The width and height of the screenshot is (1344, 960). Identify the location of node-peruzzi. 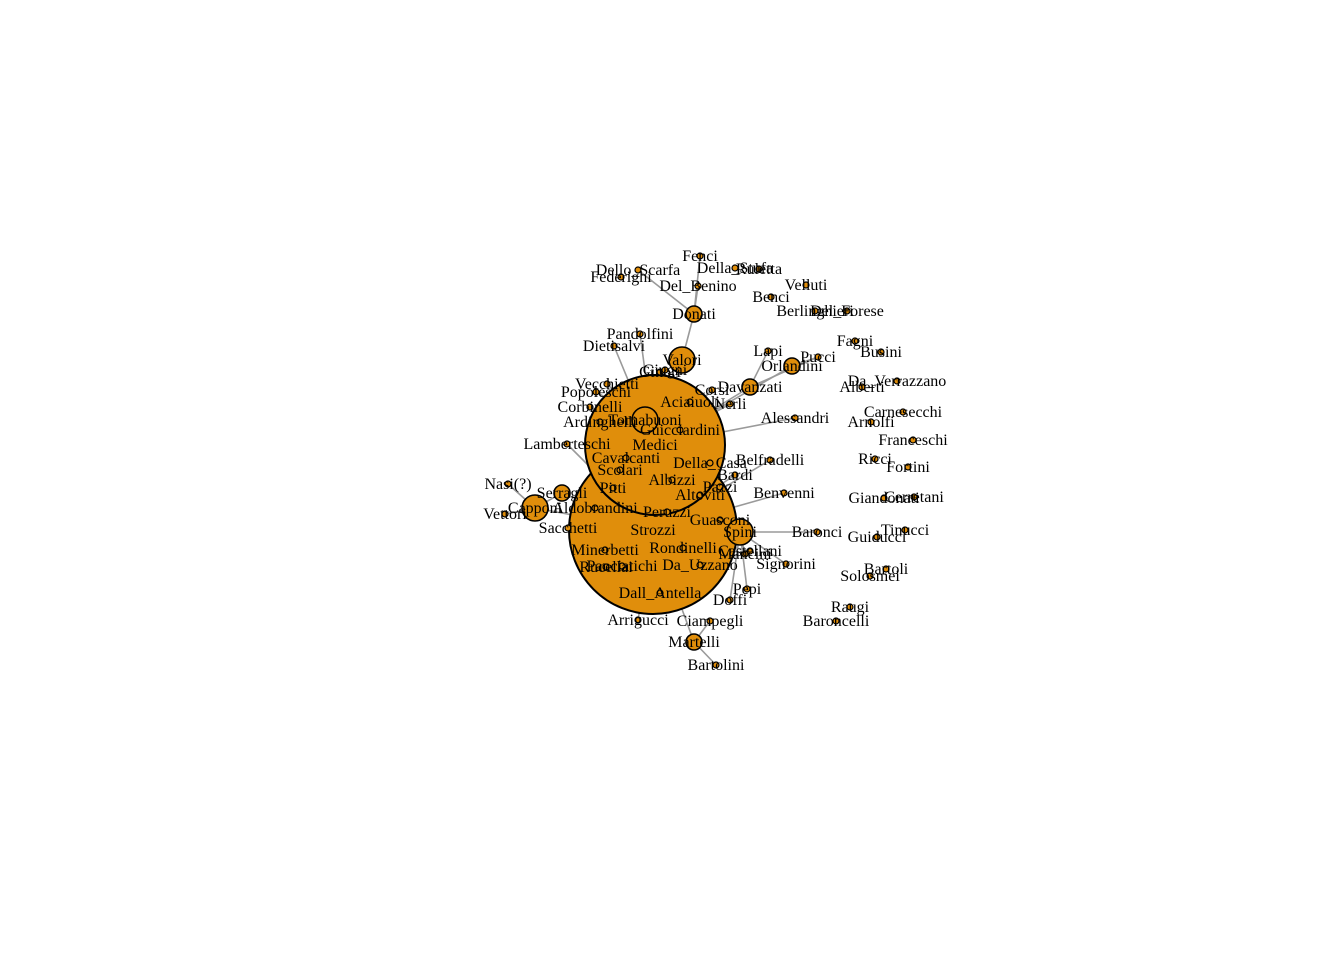
(667, 512).